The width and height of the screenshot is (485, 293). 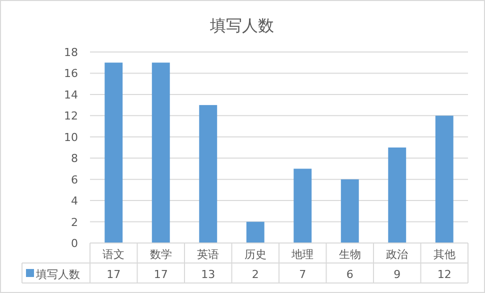 I want to click on x-tick-label: 历史, so click(x=255, y=254).